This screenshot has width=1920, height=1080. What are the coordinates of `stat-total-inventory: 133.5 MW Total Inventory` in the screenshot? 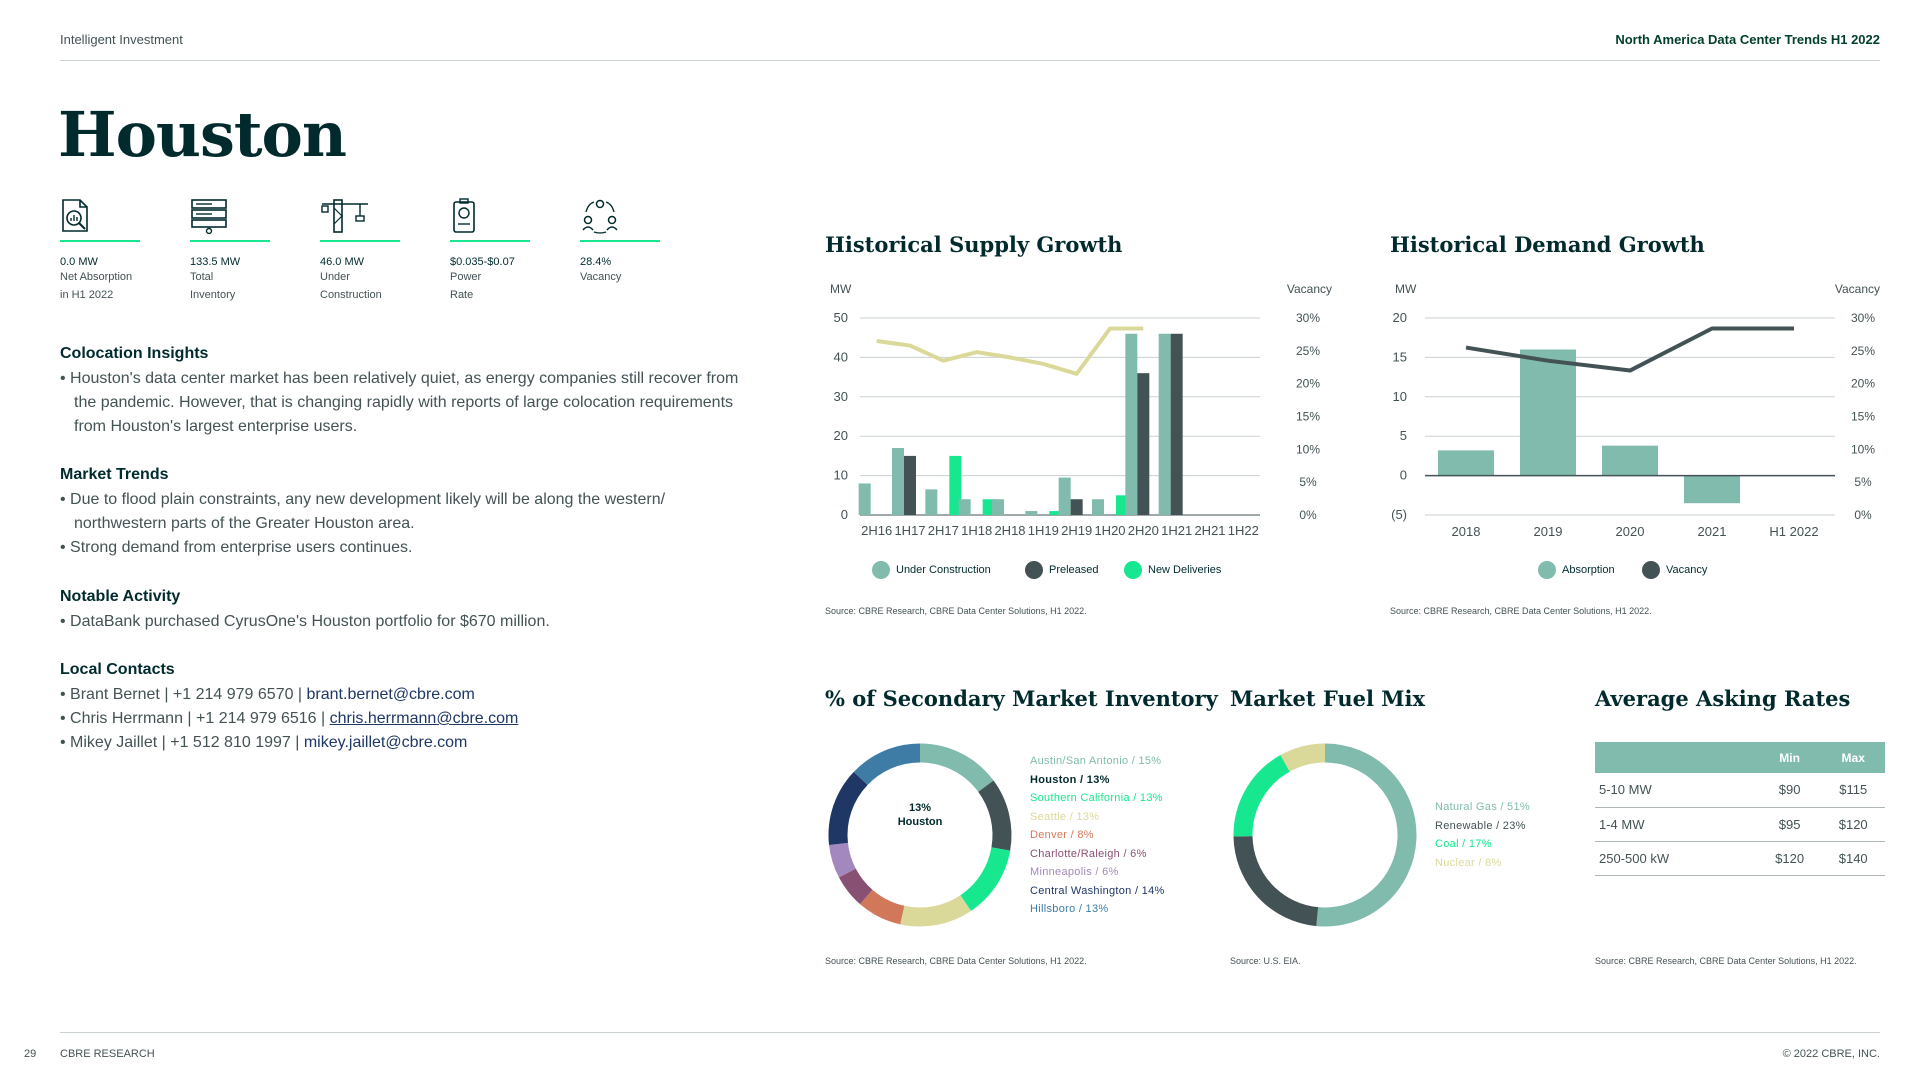 It's located at (230, 251).